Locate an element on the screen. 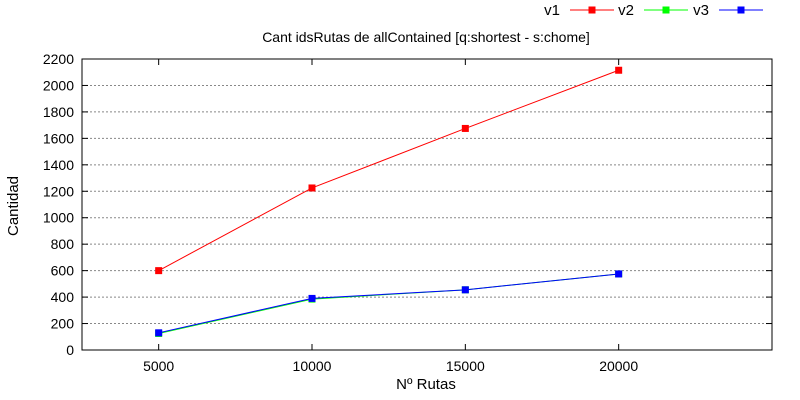  y-tick-label: 1800 is located at coordinates (58, 112).